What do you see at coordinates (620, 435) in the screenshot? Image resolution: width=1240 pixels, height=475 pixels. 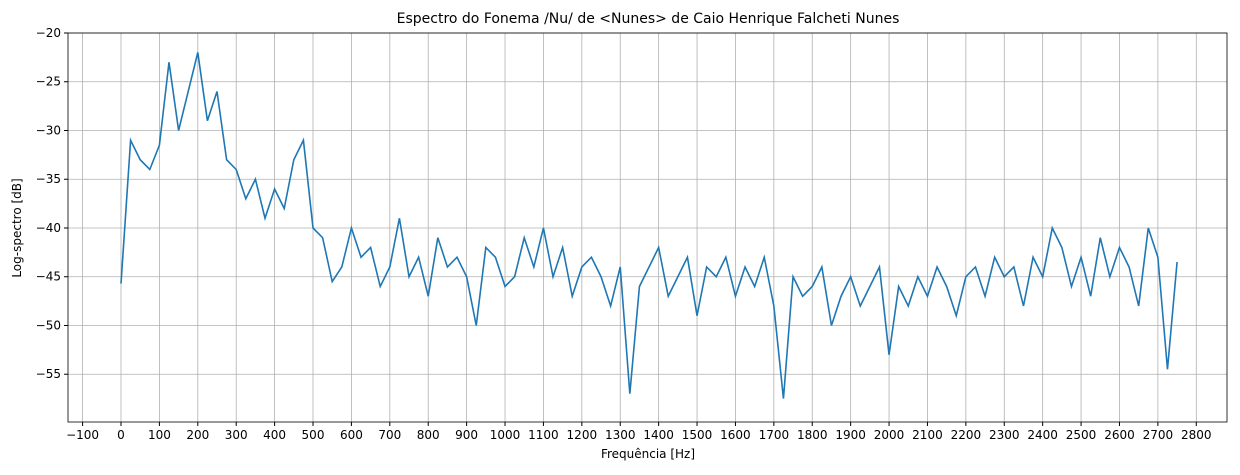 I see `x-tick-label: 1300` at bounding box center [620, 435].